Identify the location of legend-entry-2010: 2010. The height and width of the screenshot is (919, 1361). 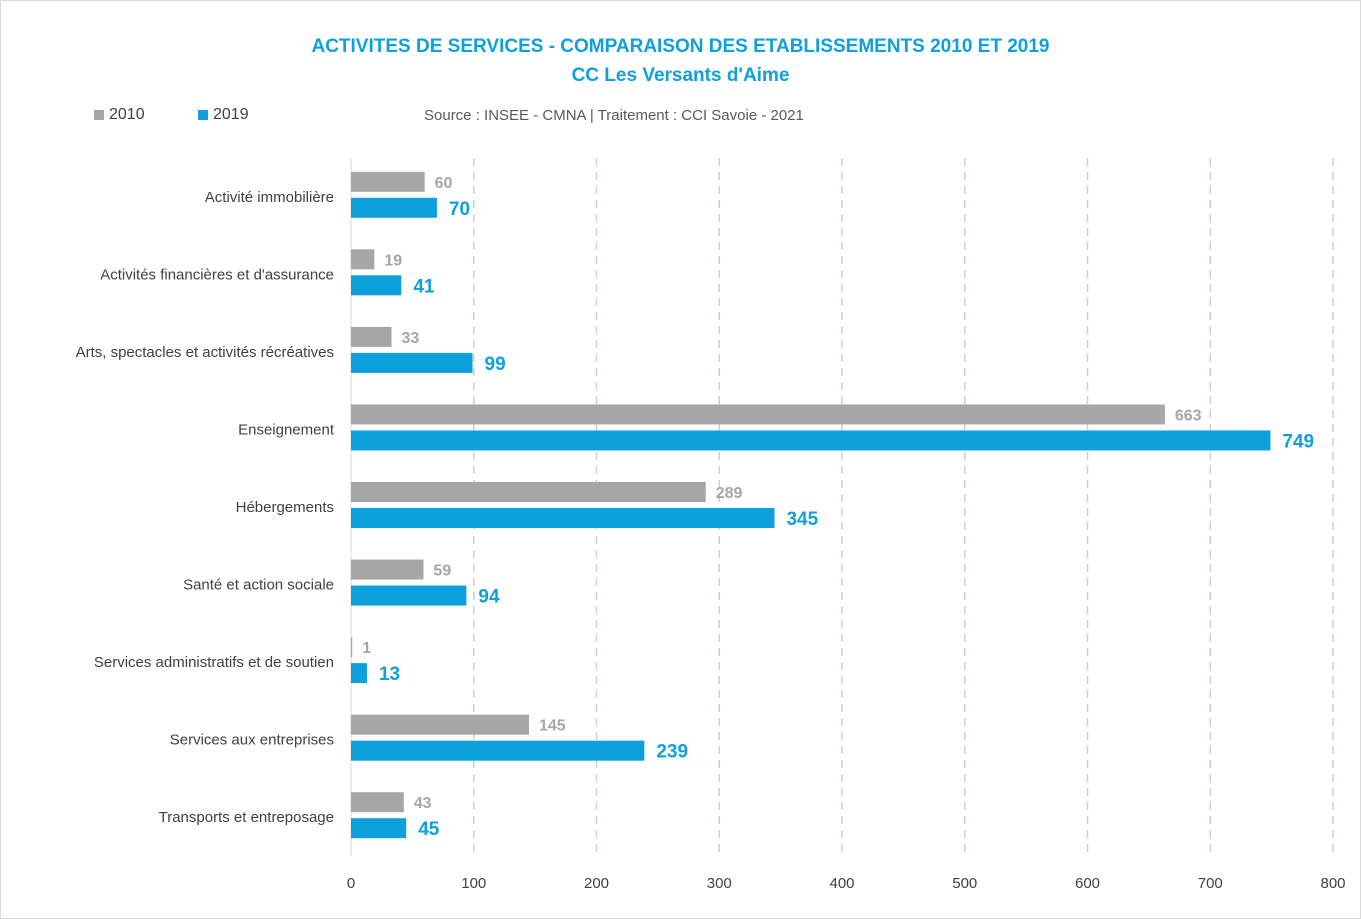
(119, 115).